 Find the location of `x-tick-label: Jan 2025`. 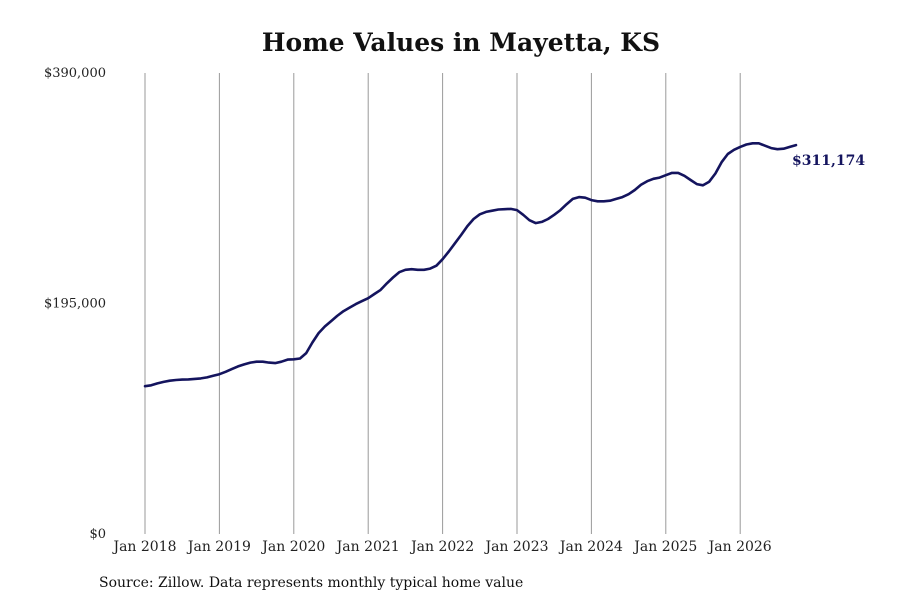

x-tick-label: Jan 2025 is located at coordinates (664, 547).